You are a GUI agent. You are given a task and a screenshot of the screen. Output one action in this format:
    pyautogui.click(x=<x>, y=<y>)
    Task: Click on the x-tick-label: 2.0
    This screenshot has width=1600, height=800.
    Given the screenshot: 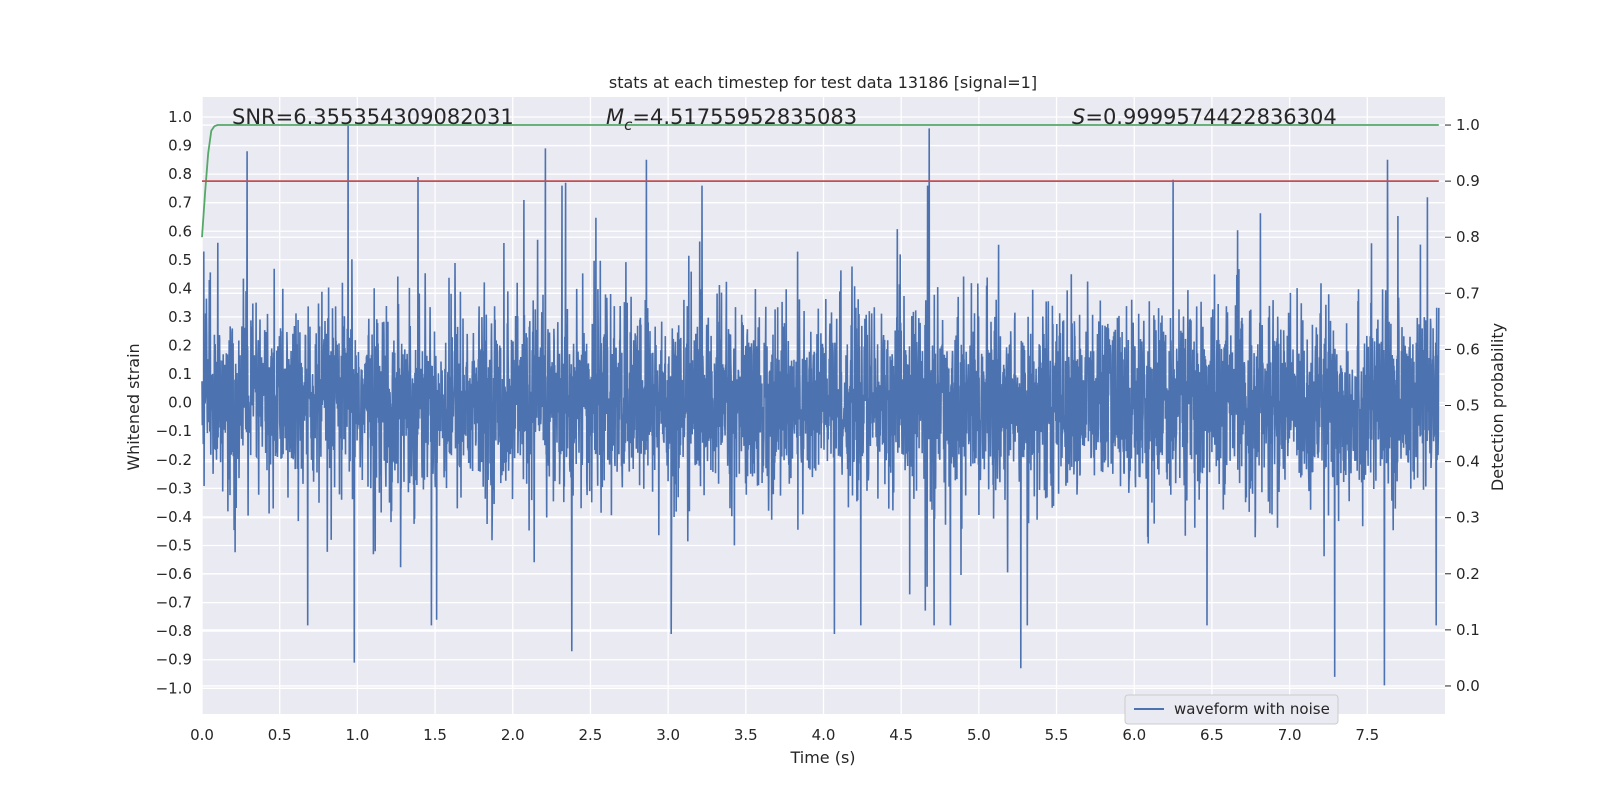 What is the action you would take?
    pyautogui.click(x=513, y=735)
    